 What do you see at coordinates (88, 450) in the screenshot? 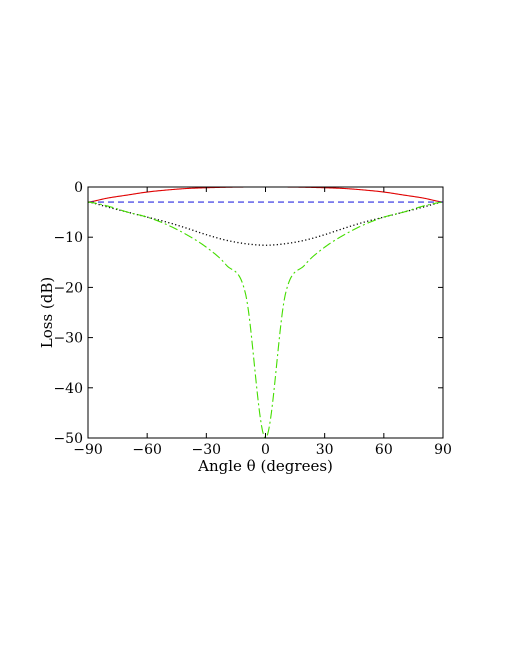
I see `x-tick-label: −90` at bounding box center [88, 450].